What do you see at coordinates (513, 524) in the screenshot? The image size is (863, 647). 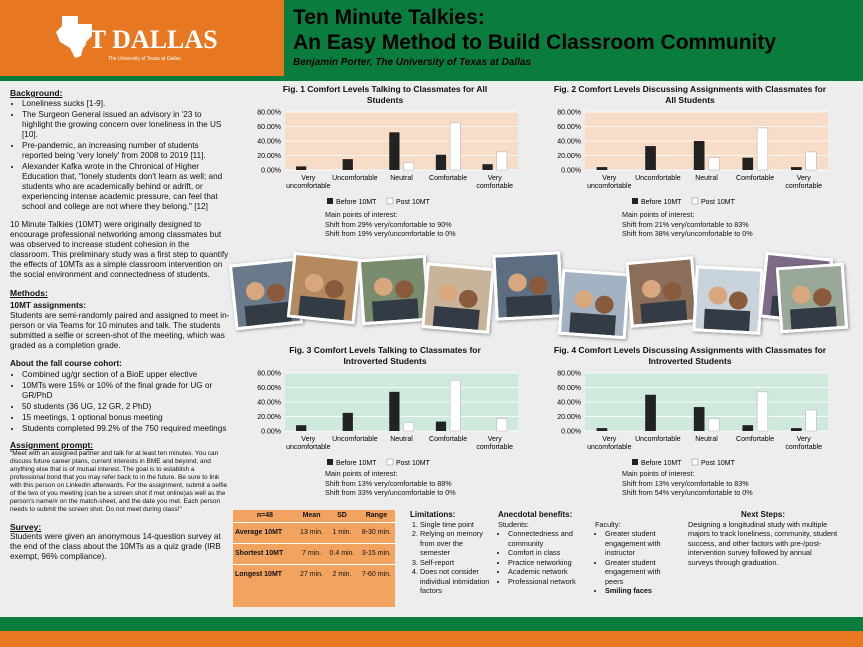 I see `students-label: Students:` at bounding box center [513, 524].